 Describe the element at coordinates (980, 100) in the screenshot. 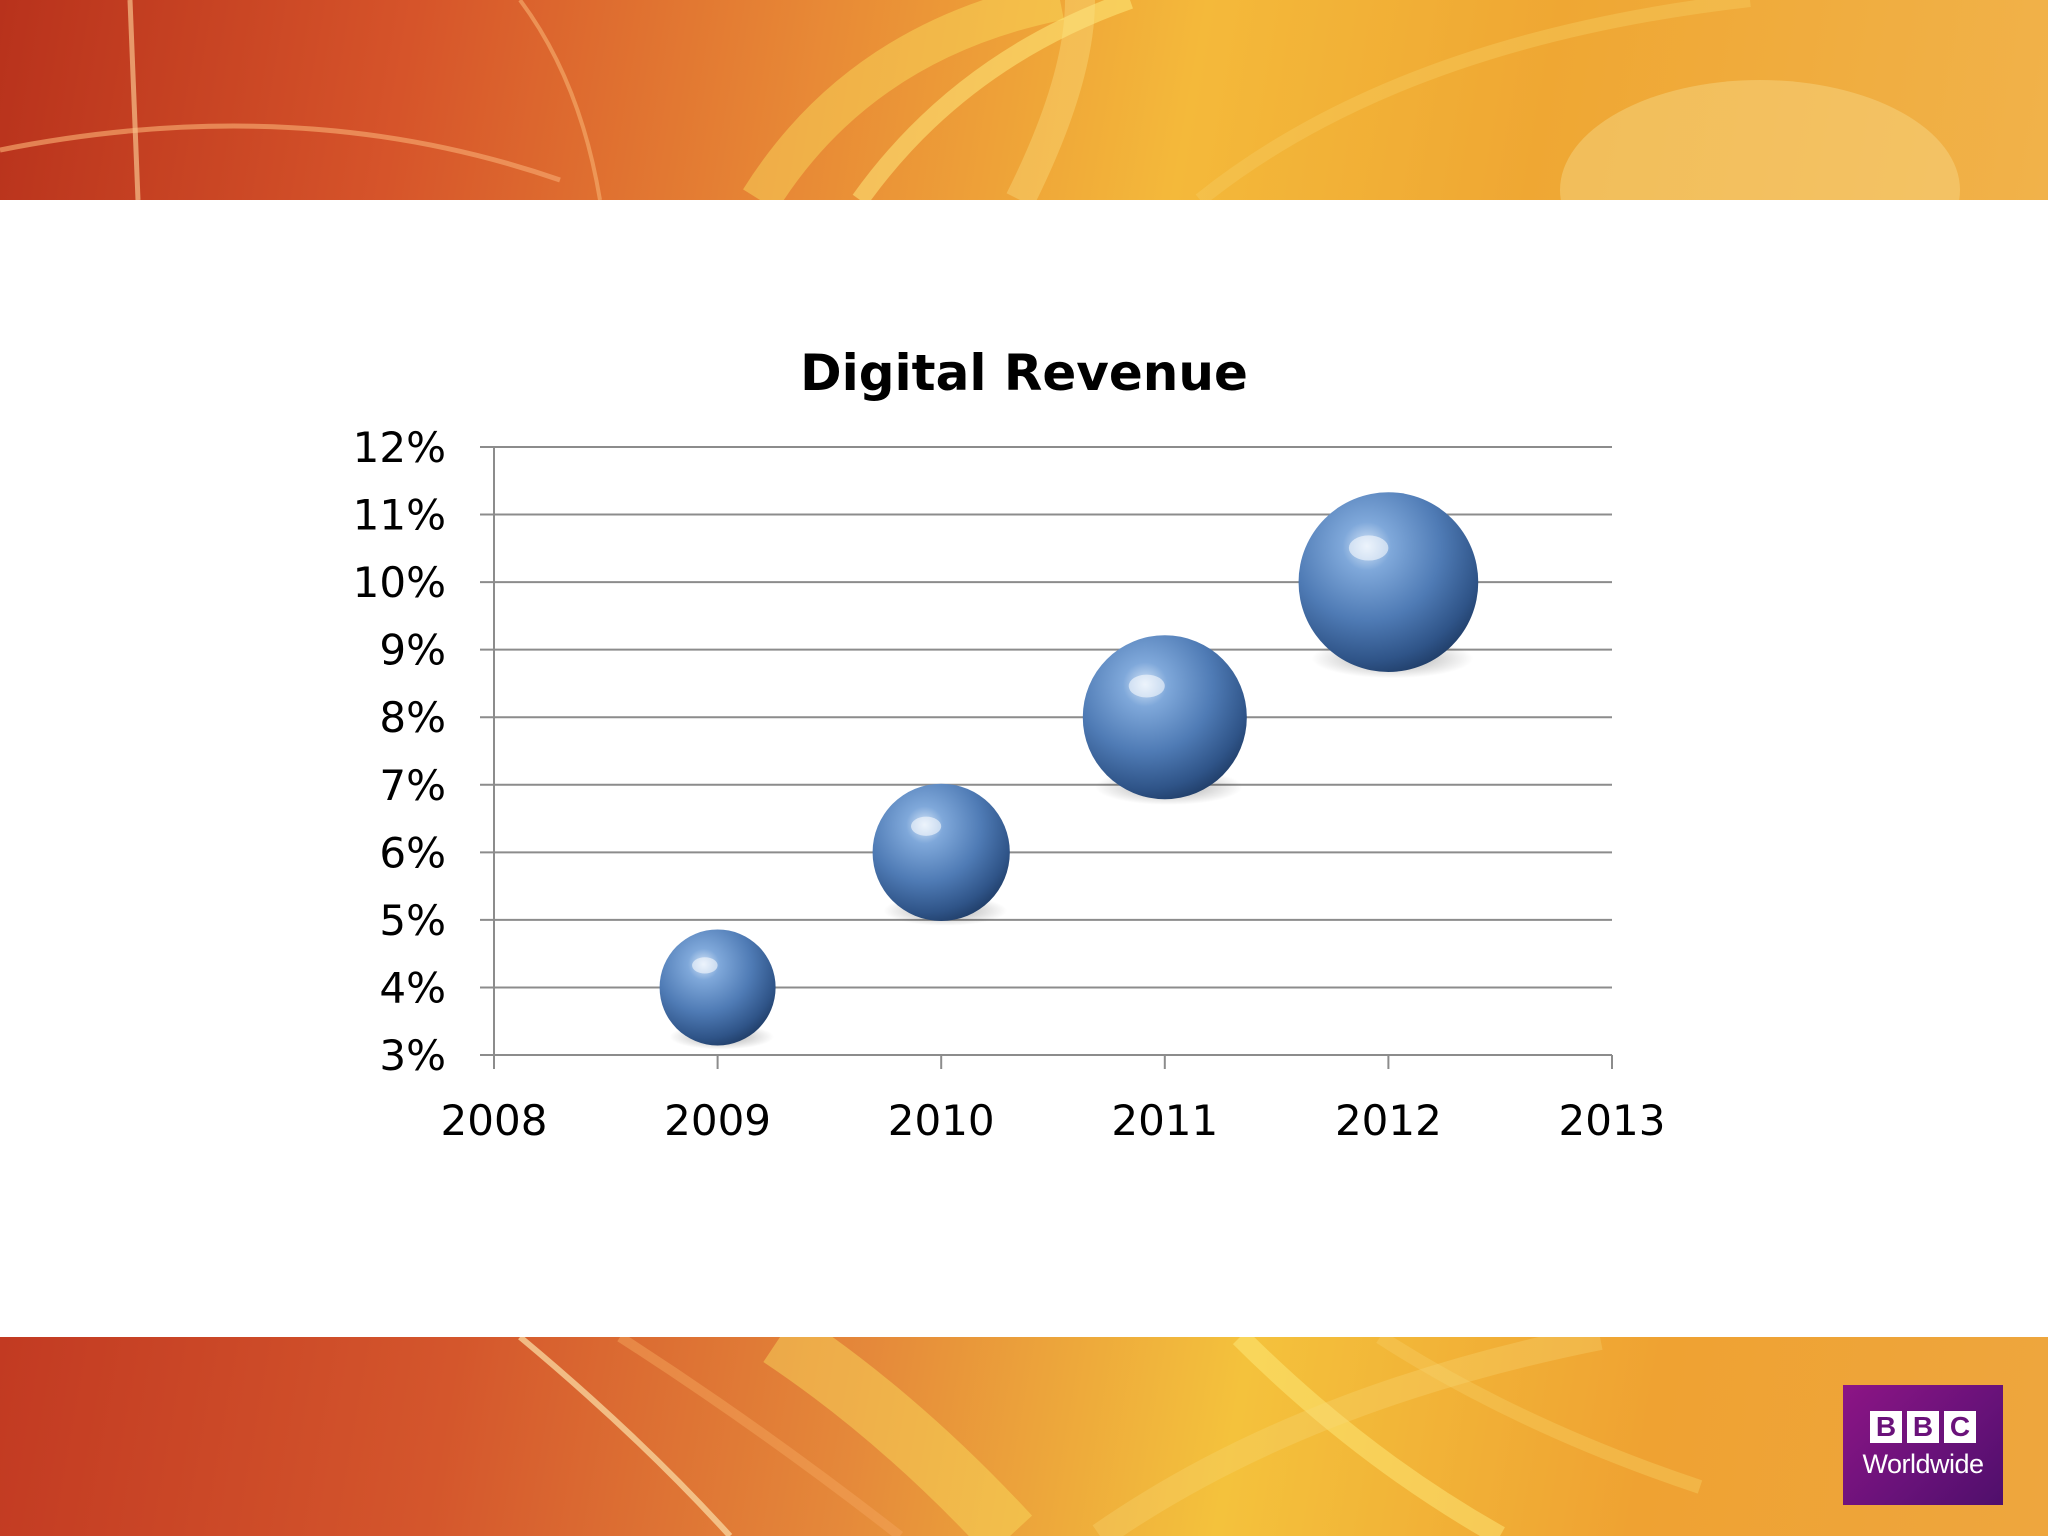

I see `top-band-swooshes` at that location.